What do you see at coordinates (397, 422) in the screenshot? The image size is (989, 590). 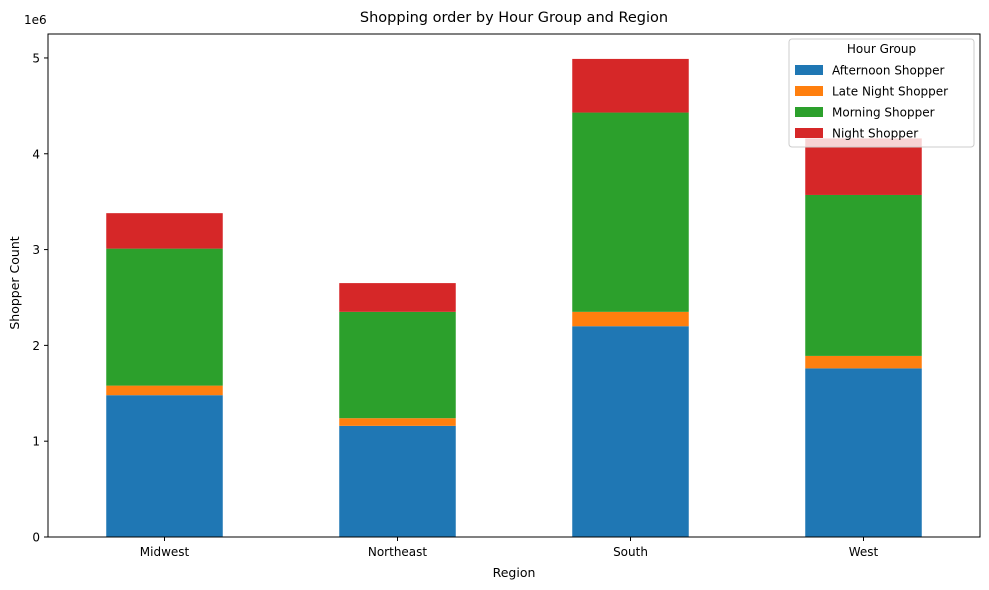 I see `bar-northeast-late-night-shopper` at bounding box center [397, 422].